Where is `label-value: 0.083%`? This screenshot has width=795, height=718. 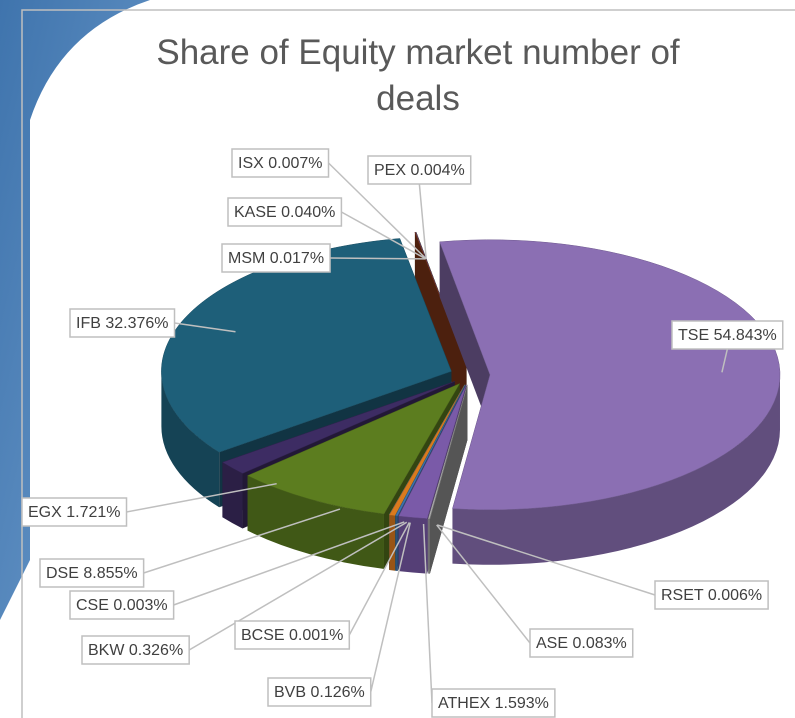 label-value: 0.083% is located at coordinates (599, 643).